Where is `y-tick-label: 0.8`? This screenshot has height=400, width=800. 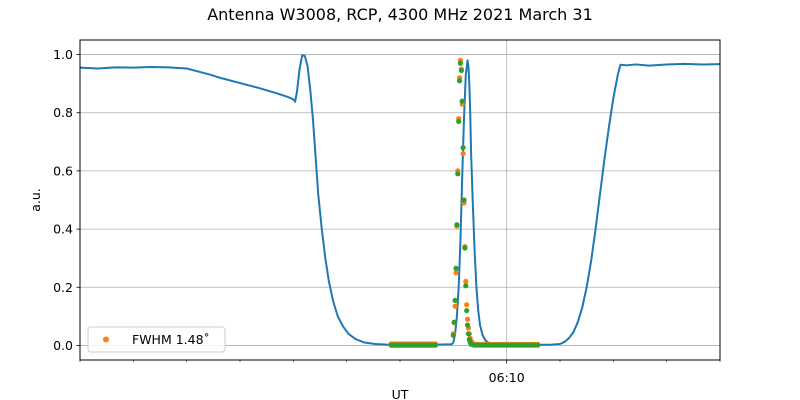
y-tick-label: 0.8 is located at coordinates (63, 112).